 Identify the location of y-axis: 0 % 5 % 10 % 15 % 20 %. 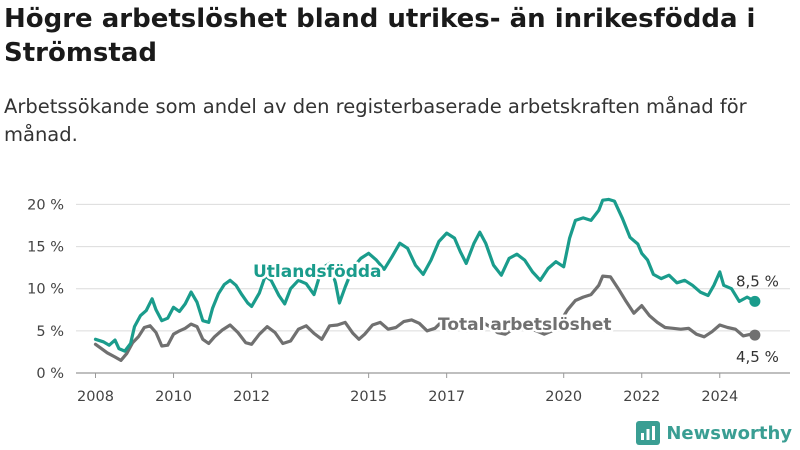
(45, 289).